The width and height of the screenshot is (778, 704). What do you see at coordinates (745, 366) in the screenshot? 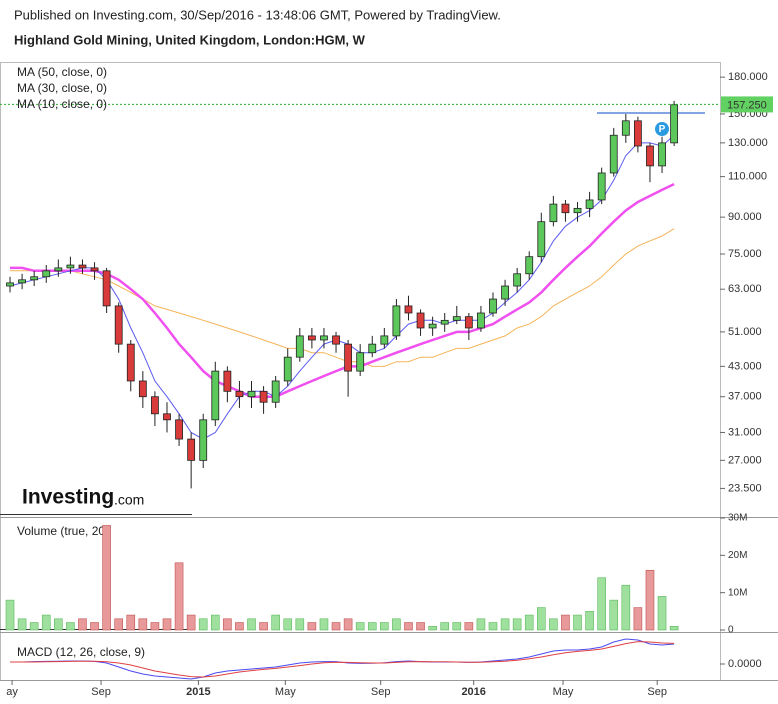
I see `y-tick-label: 43.000` at bounding box center [745, 366].